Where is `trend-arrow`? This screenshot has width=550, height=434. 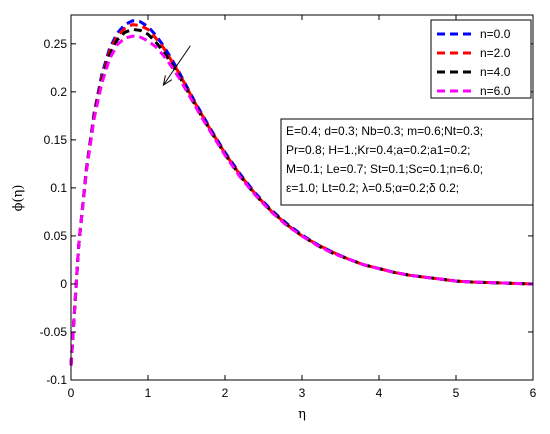 trend-arrow is located at coordinates (176, 66).